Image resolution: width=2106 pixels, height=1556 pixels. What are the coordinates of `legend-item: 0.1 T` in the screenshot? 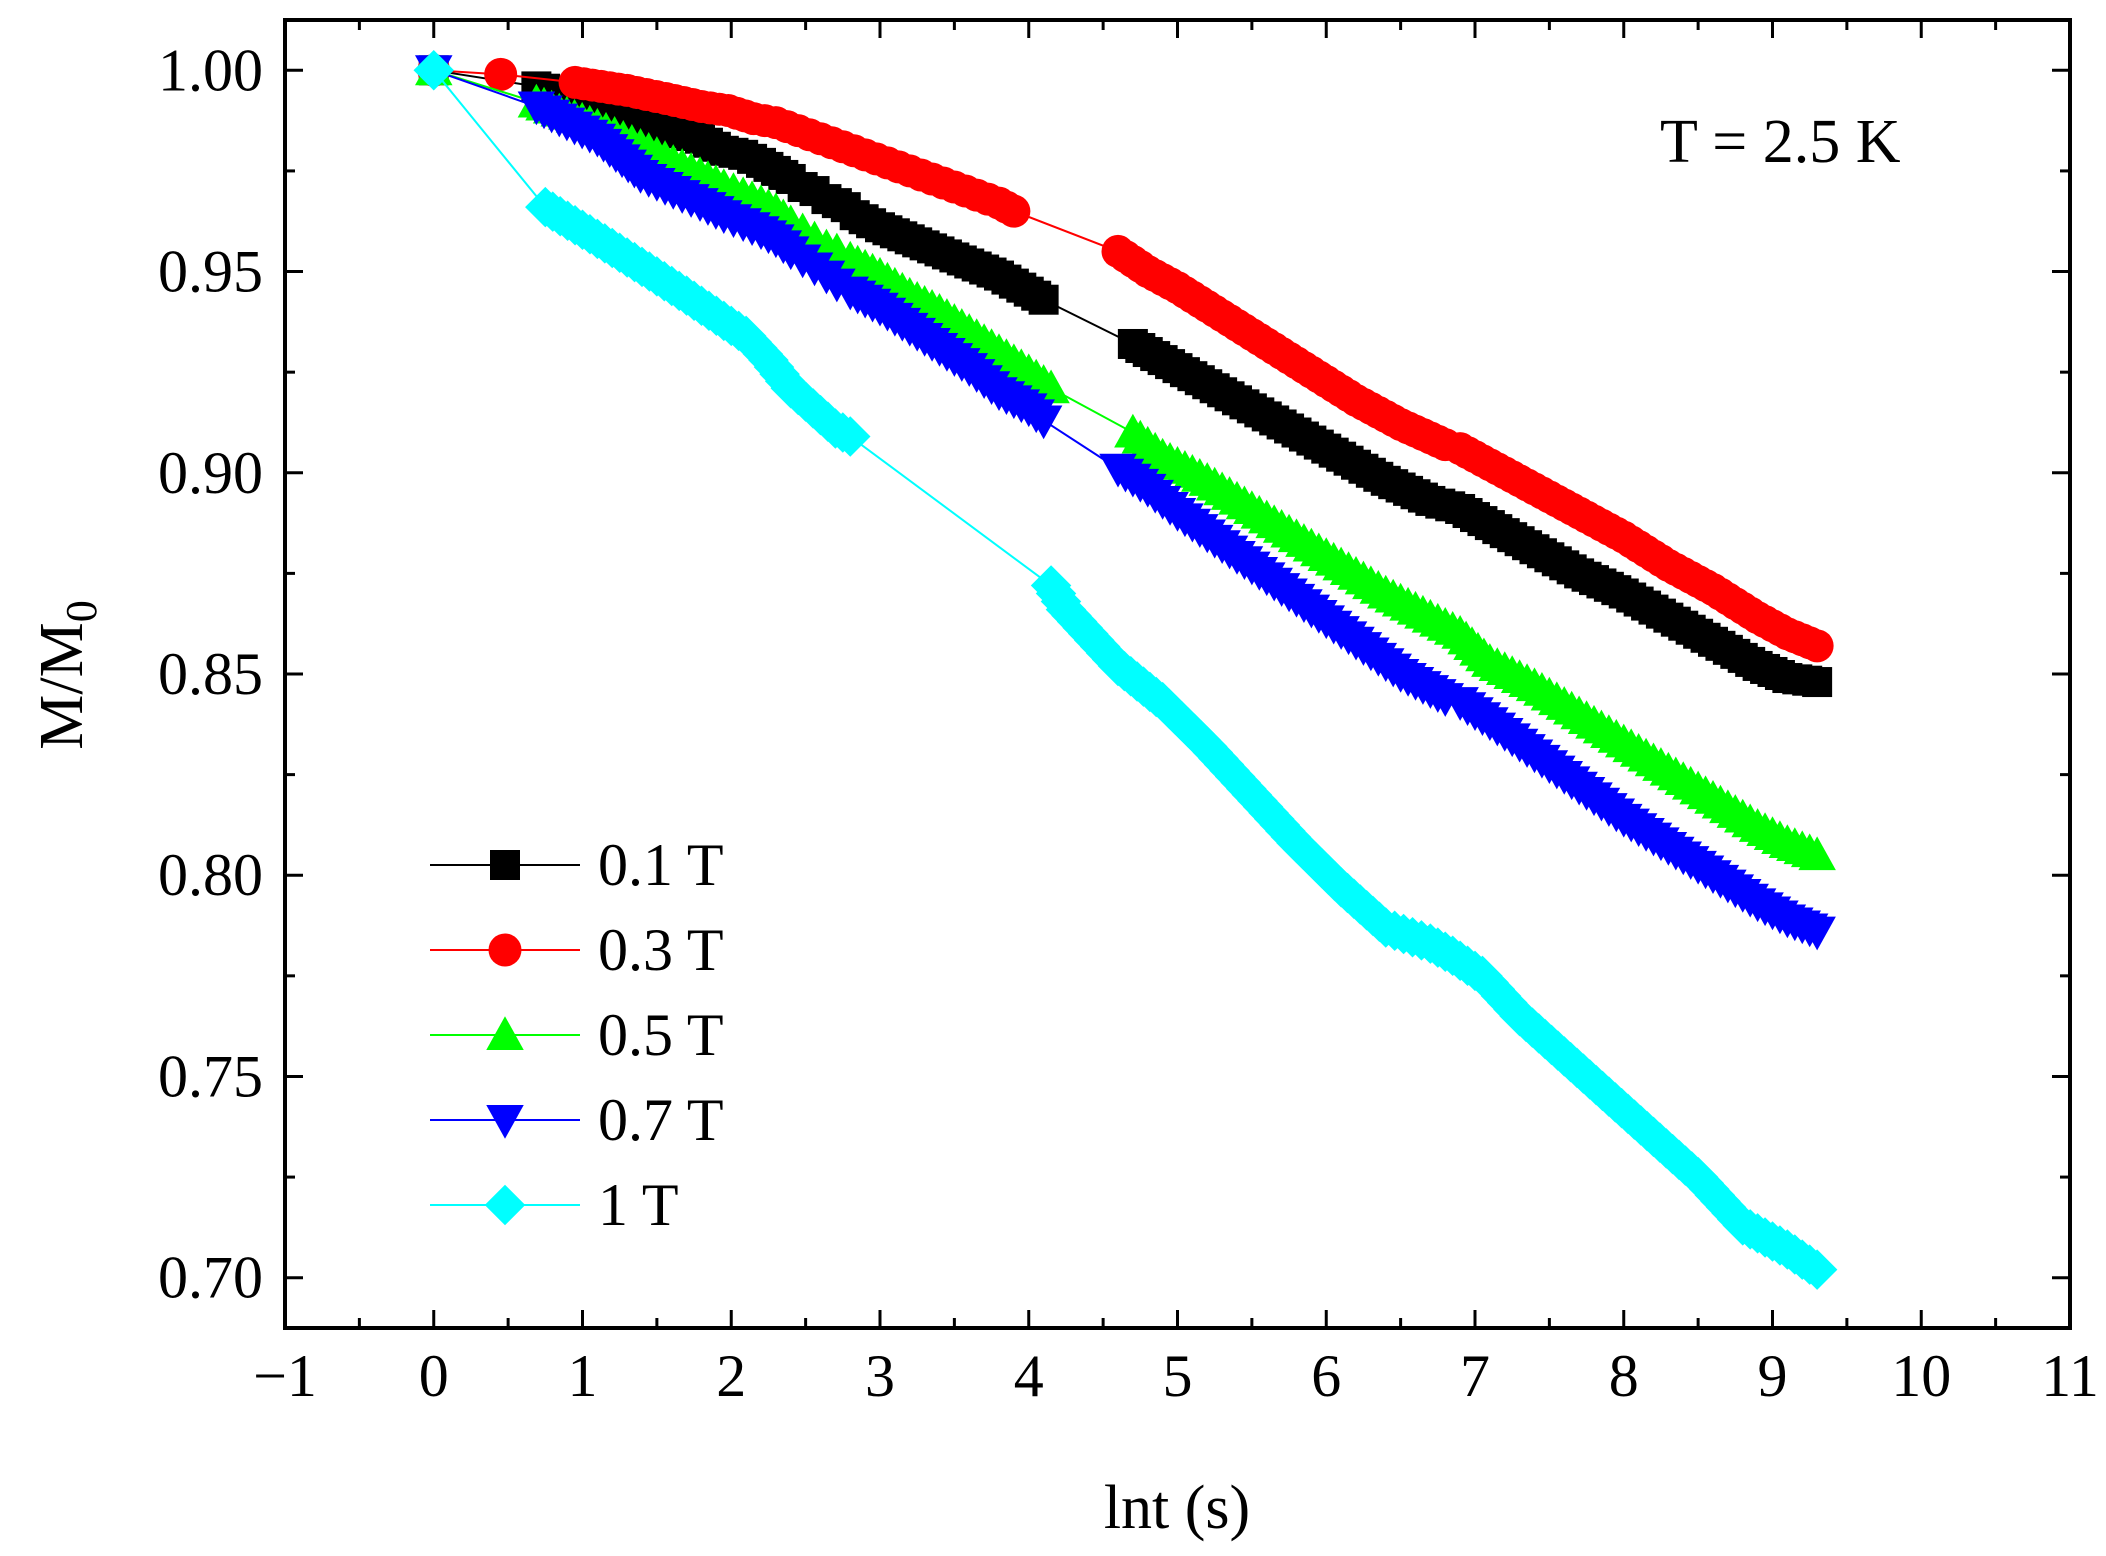 It's located at (577, 865).